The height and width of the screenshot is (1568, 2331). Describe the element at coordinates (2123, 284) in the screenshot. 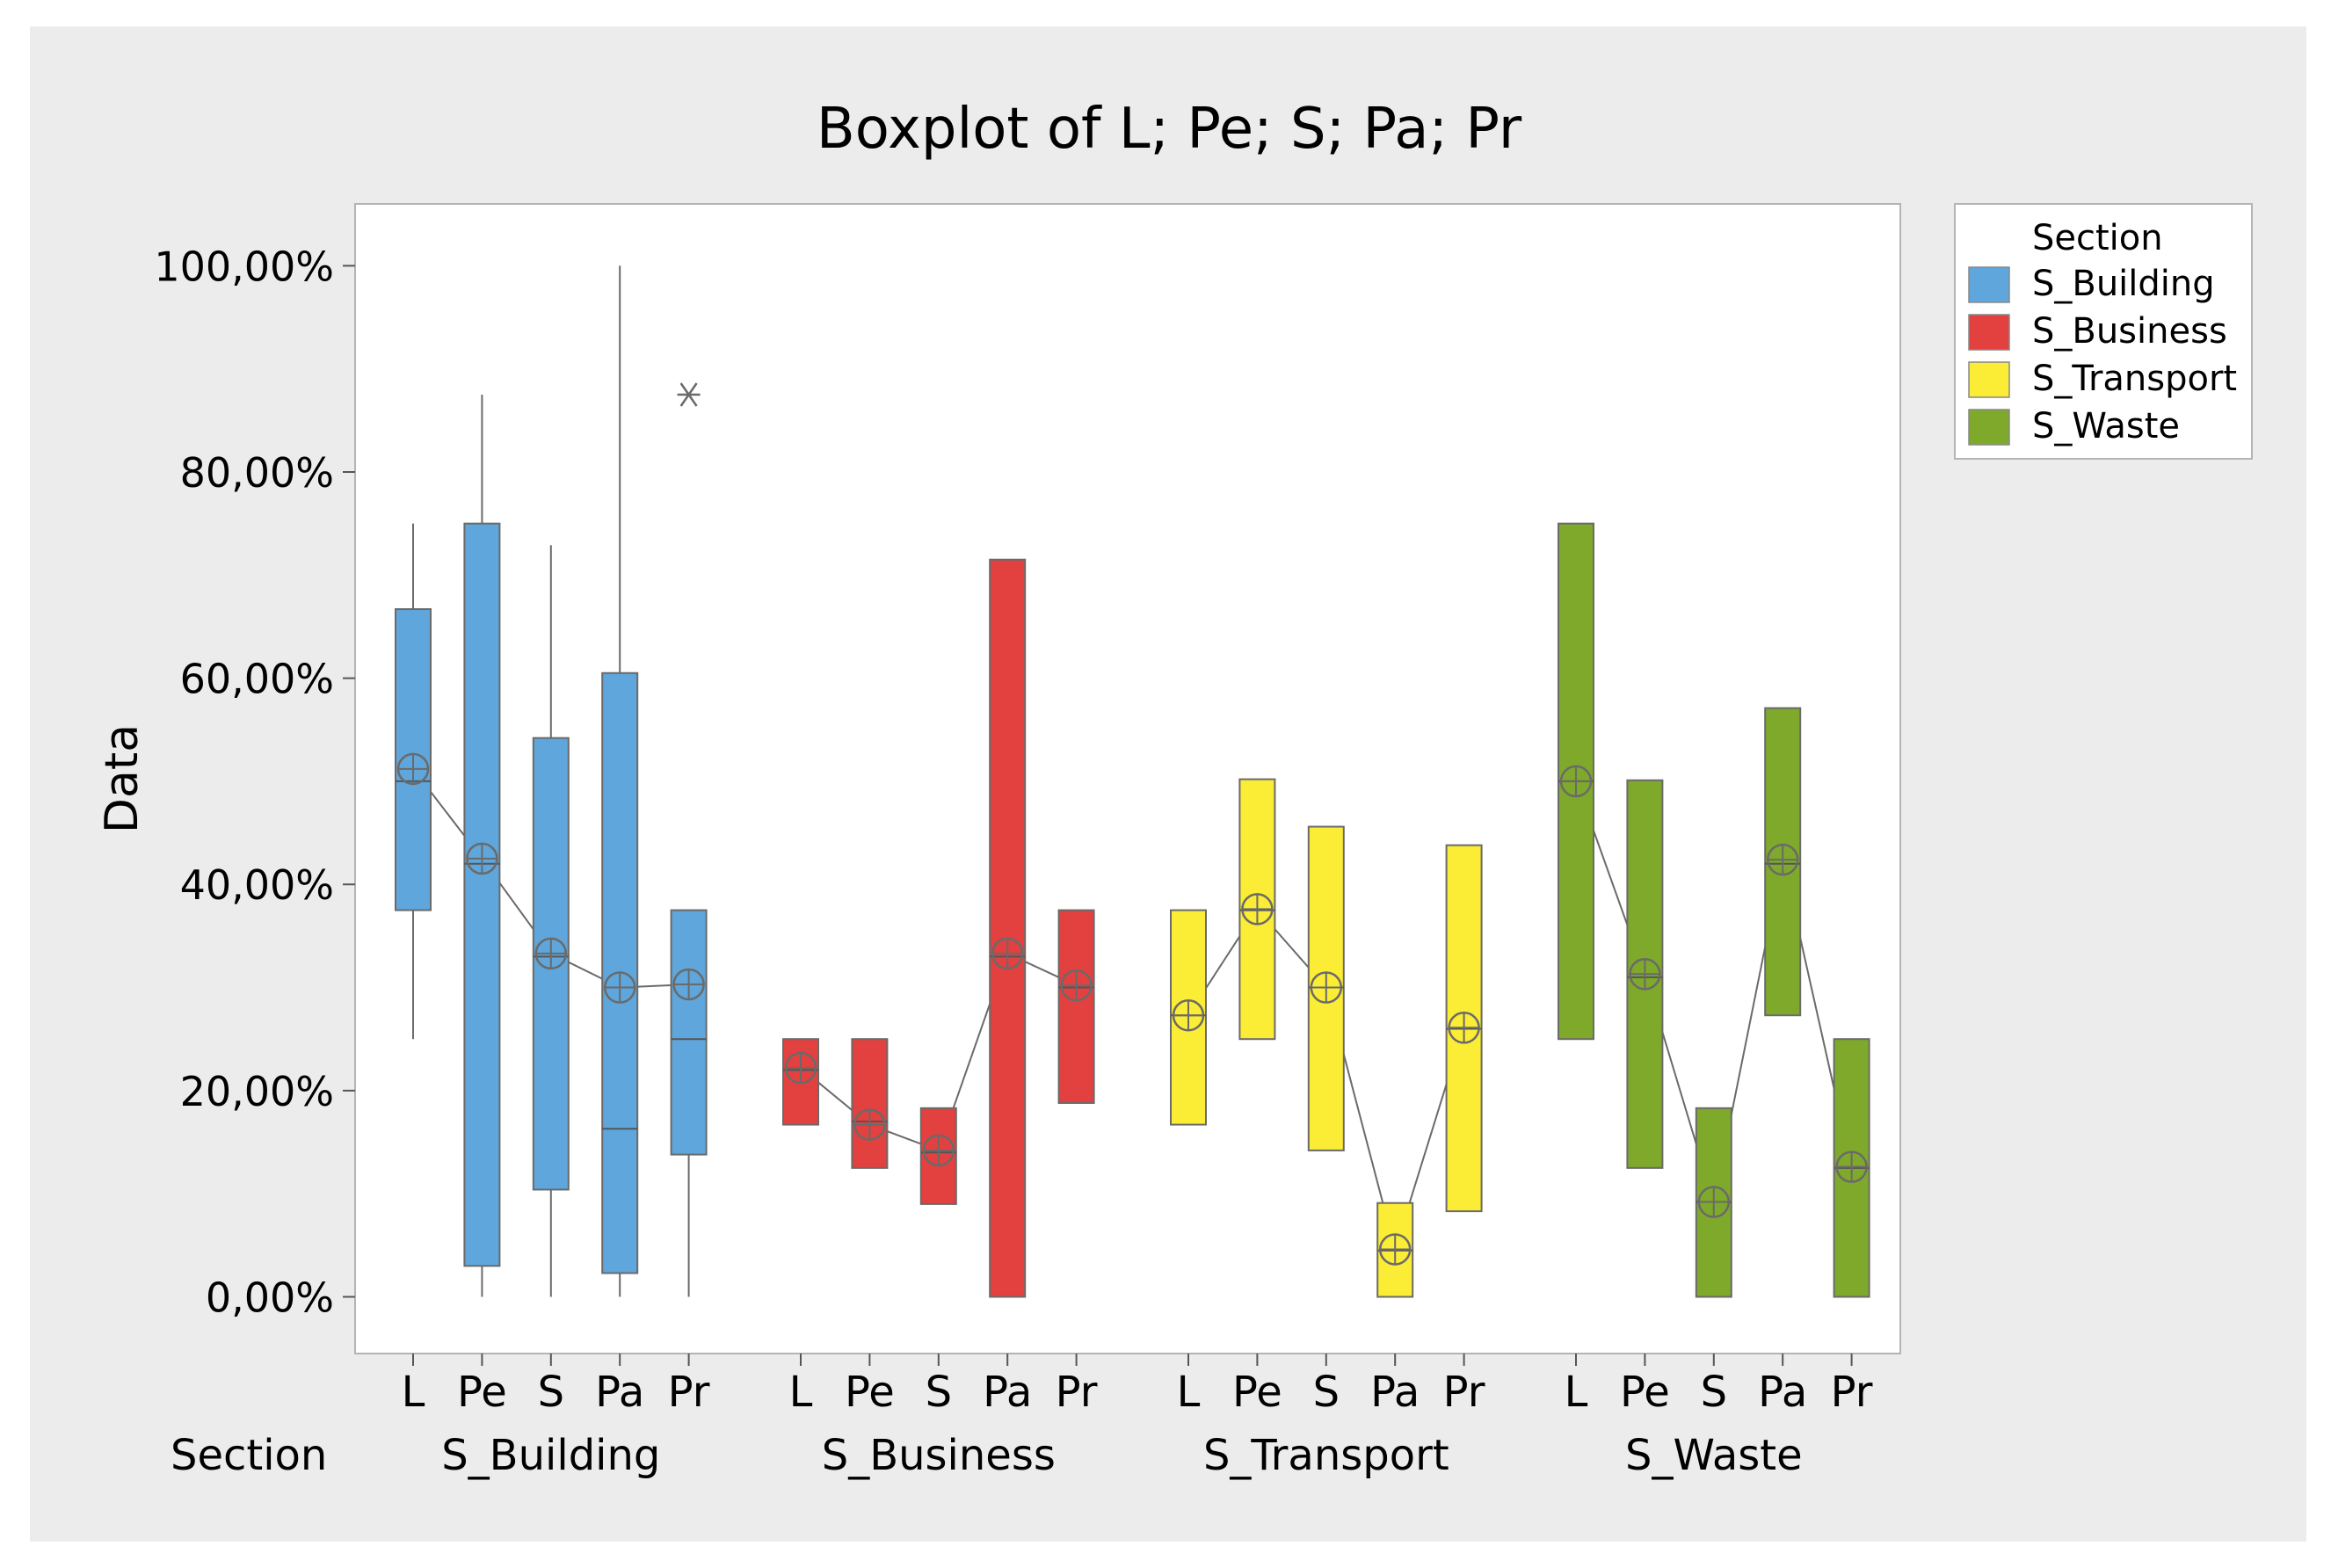

I see `legend-entry: S_Building` at that location.